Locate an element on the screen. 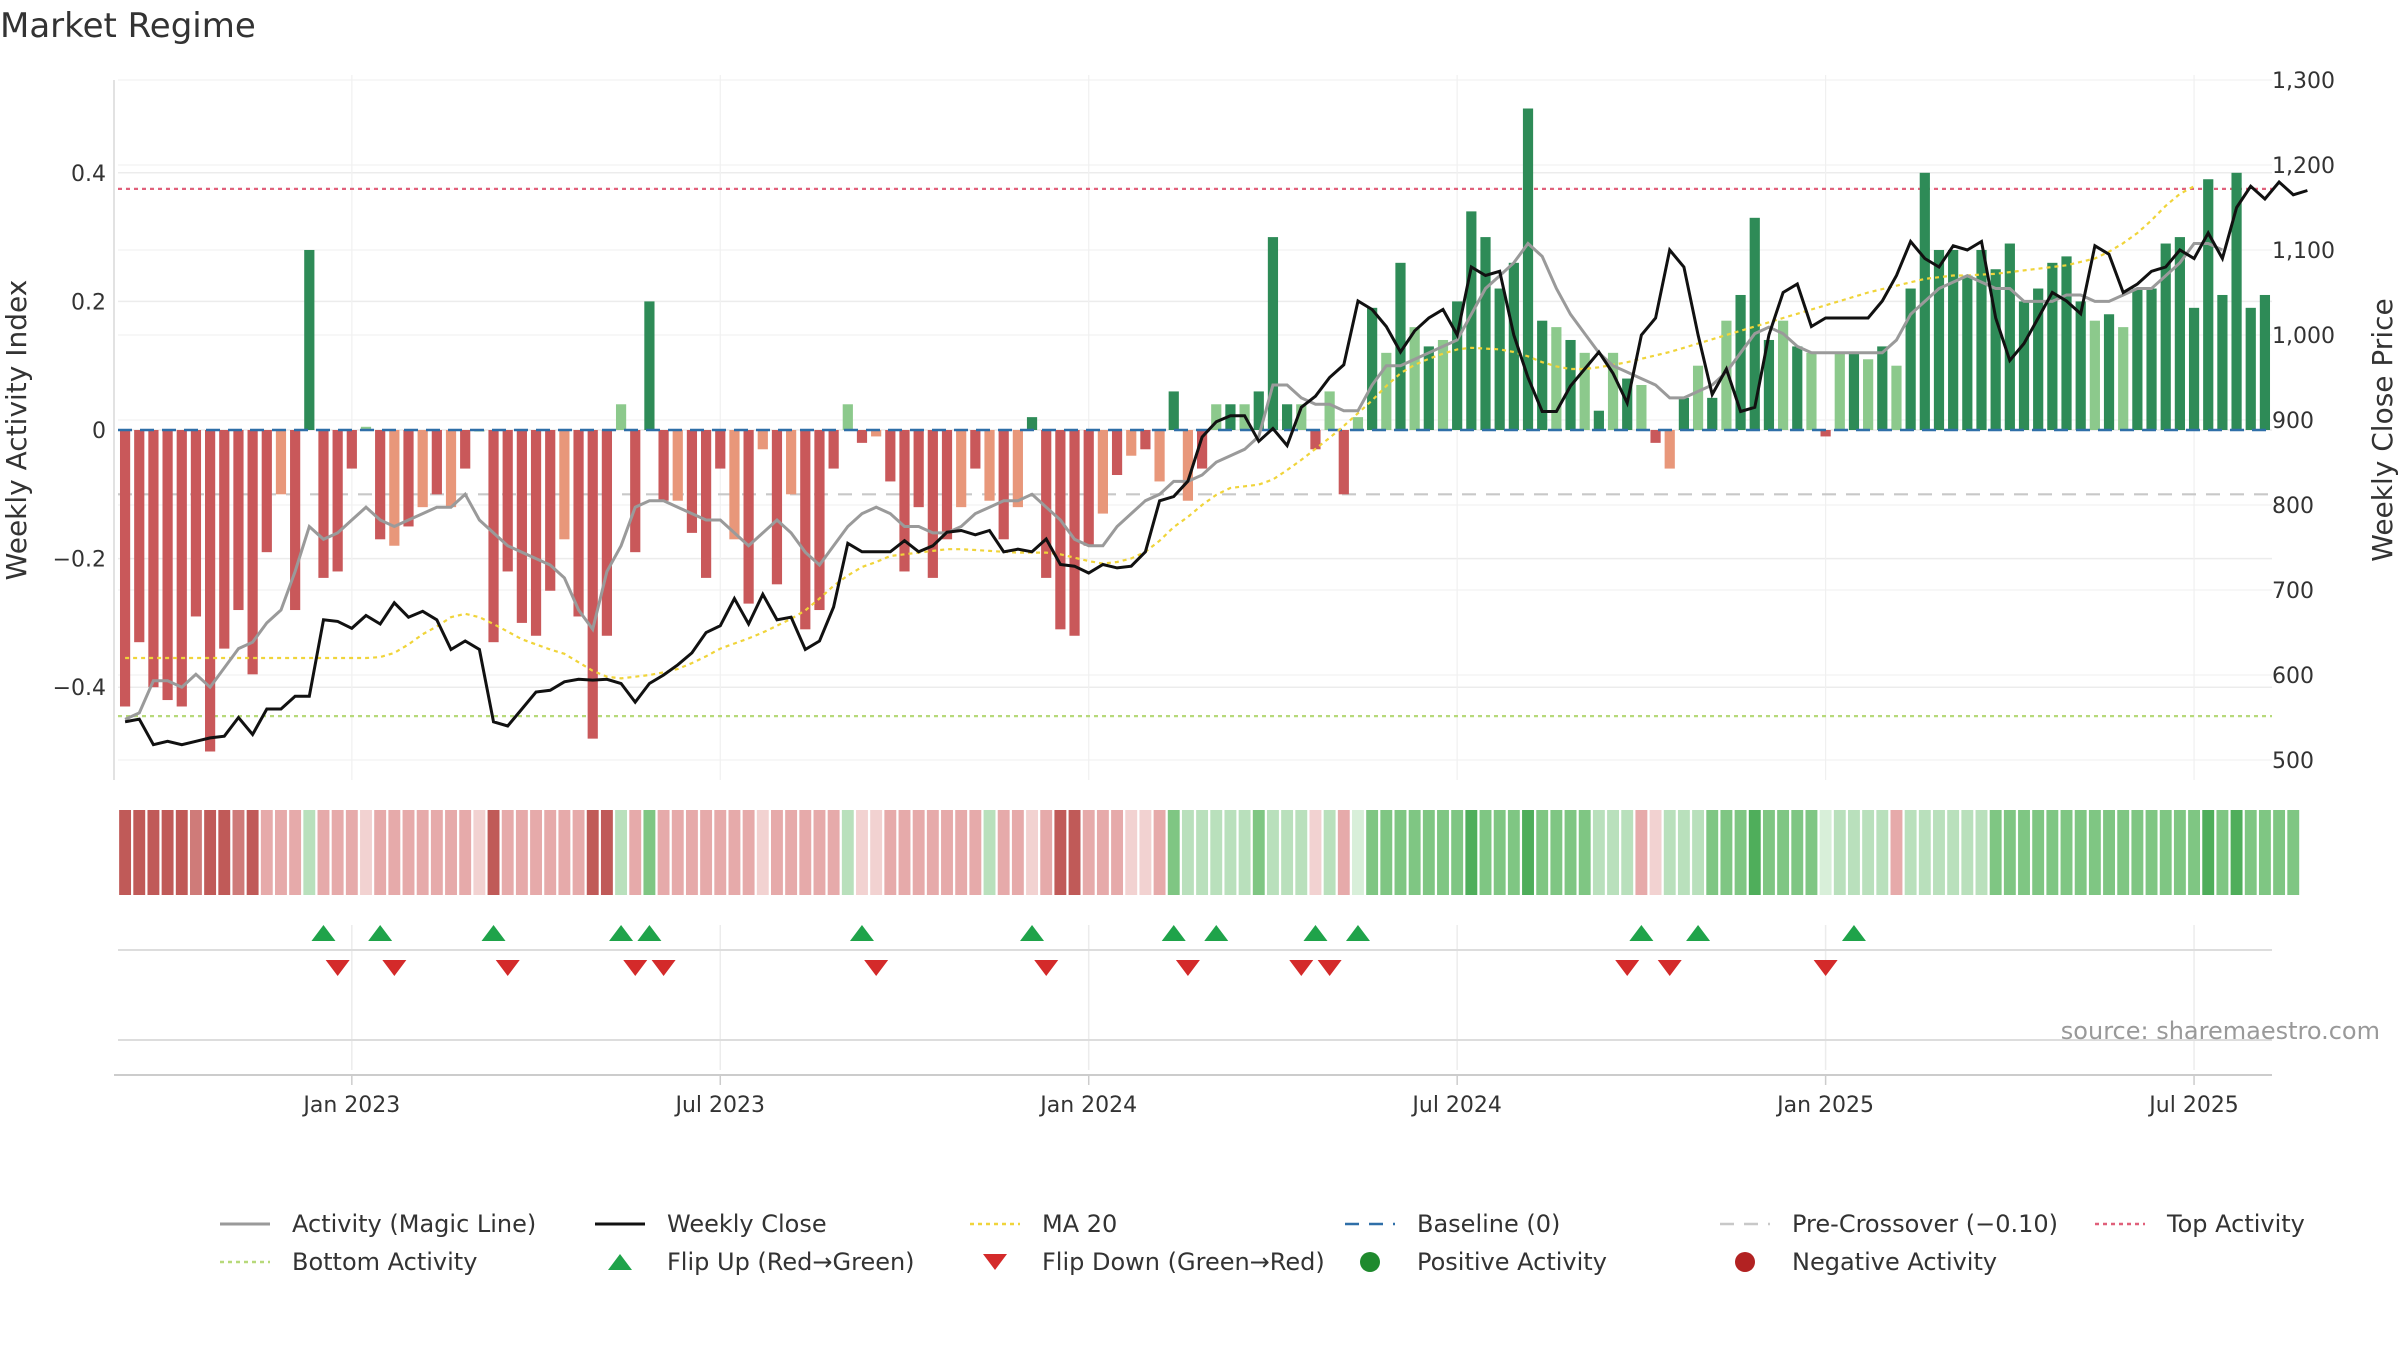 This screenshot has width=2400, height=1354. x-tick-label: Jan 2025 is located at coordinates (1824, 1105).